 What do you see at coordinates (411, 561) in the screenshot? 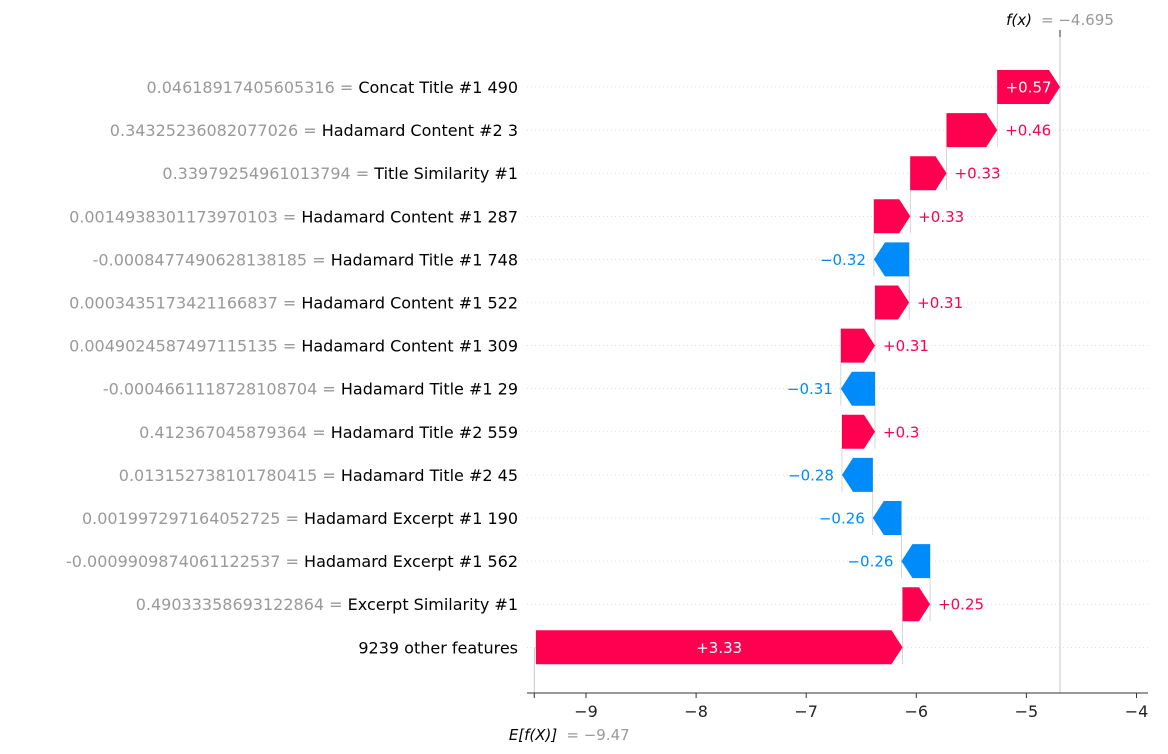
I see `feature-name: Hadamard Excerpt #1 562` at bounding box center [411, 561].